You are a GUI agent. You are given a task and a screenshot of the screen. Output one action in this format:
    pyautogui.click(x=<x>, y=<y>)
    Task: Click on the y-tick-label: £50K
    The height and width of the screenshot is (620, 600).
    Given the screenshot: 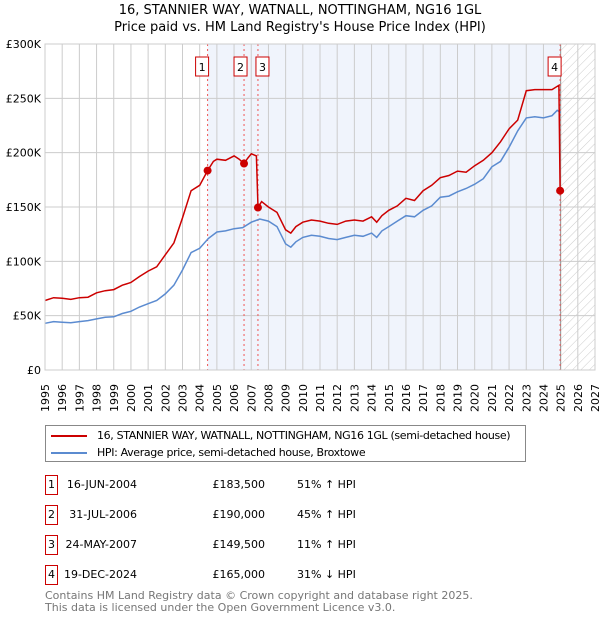 What is the action you would take?
    pyautogui.click(x=27, y=316)
    